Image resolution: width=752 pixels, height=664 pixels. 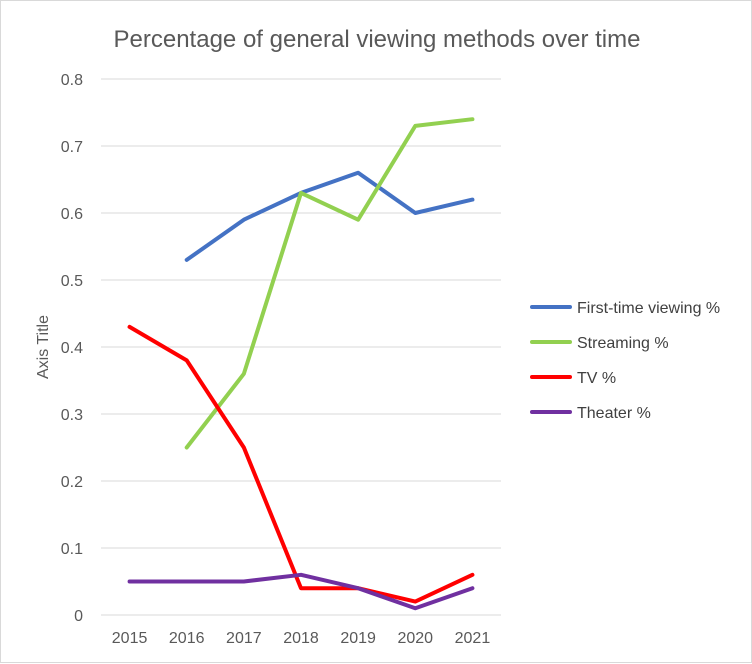 I want to click on legend-item: First-time viewing %, so click(x=625, y=308).